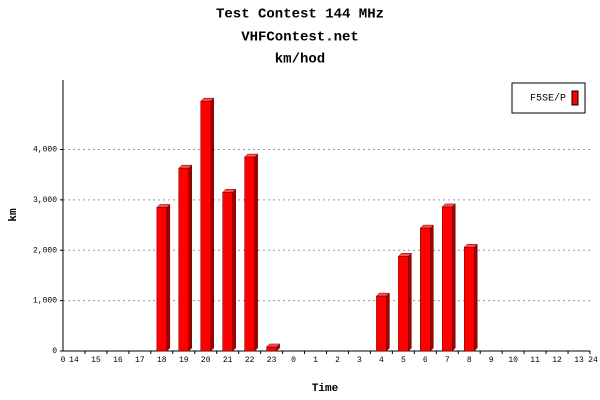 The height and width of the screenshot is (400, 600). Describe the element at coordinates (14, 215) in the screenshot. I see `y-axis-label: km` at that location.